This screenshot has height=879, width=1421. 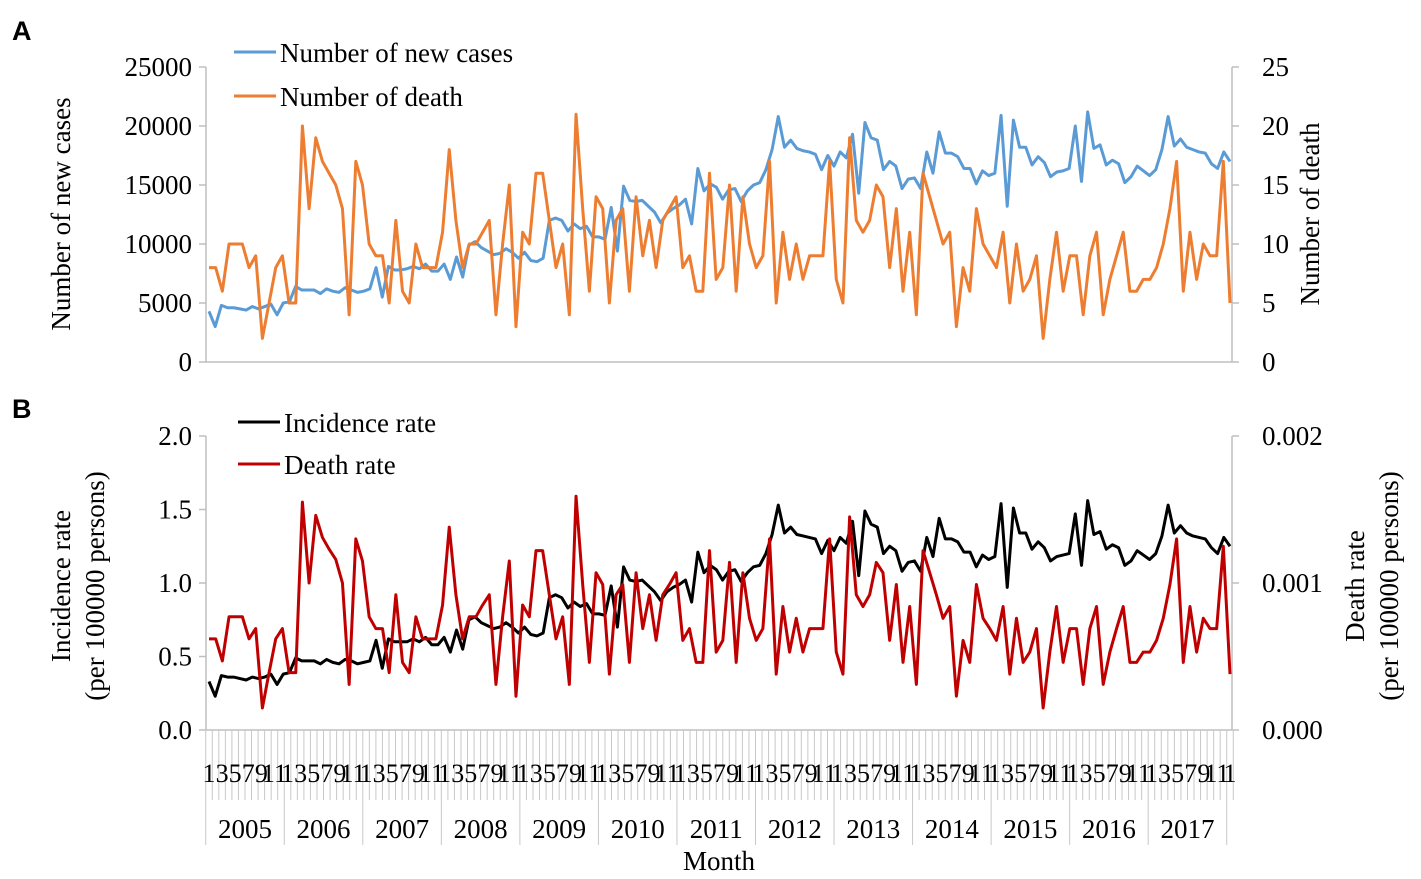 I want to click on legend-label-incidence: Incidence rate, so click(x=360, y=423).